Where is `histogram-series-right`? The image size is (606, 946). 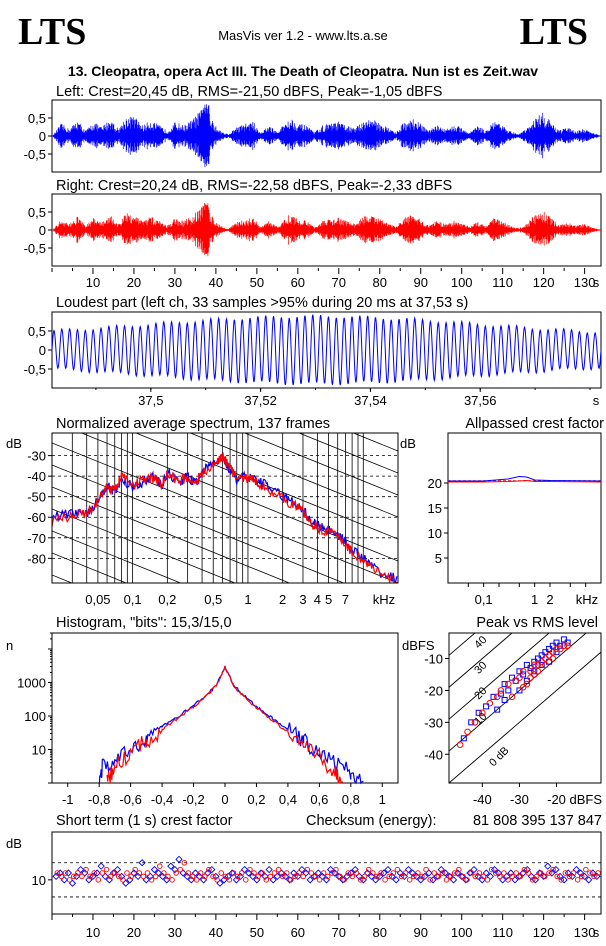
histogram-series-right is located at coordinates (225, 725).